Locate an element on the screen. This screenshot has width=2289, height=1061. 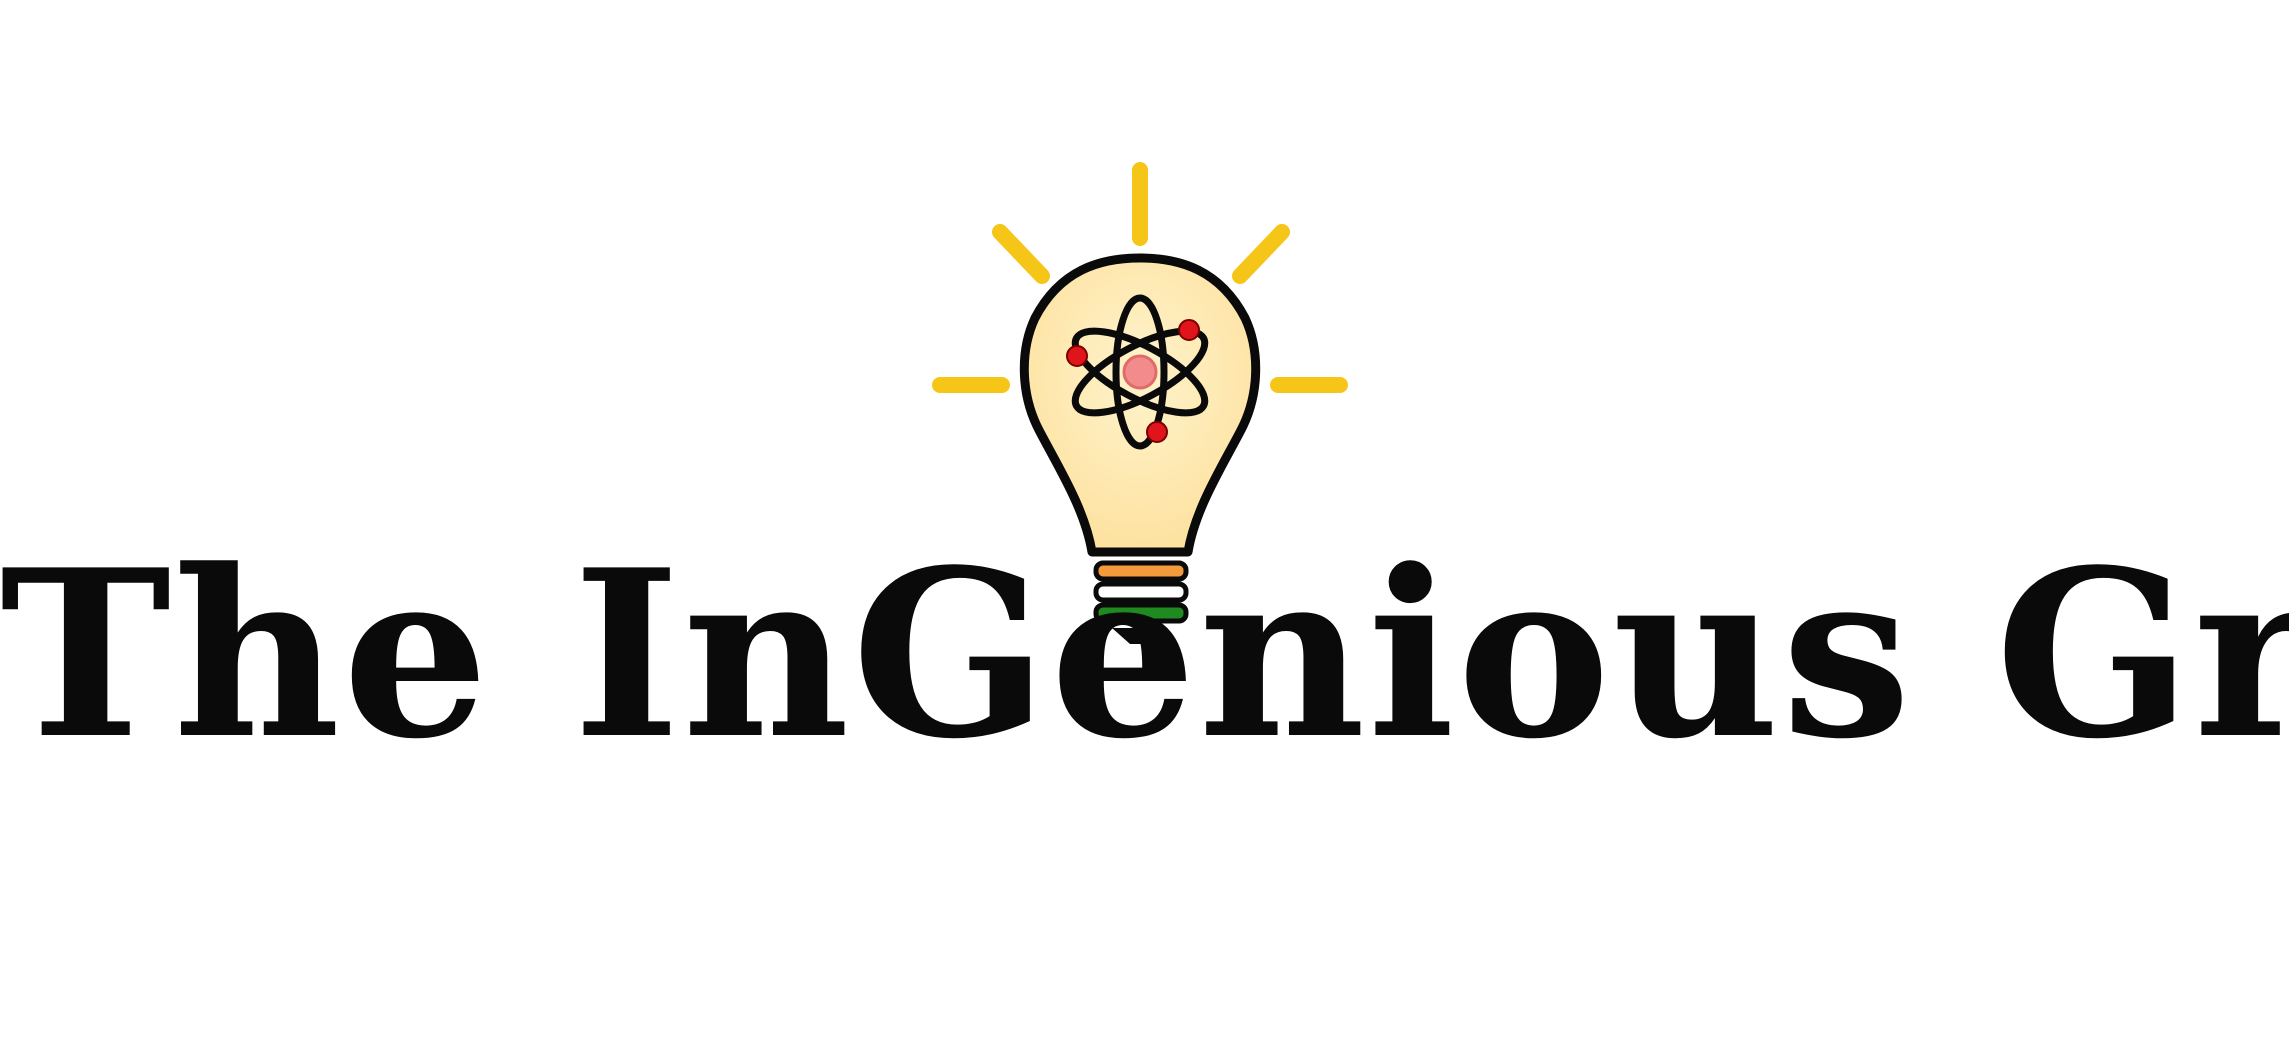
electron-icon is located at coordinates (1133, 381).